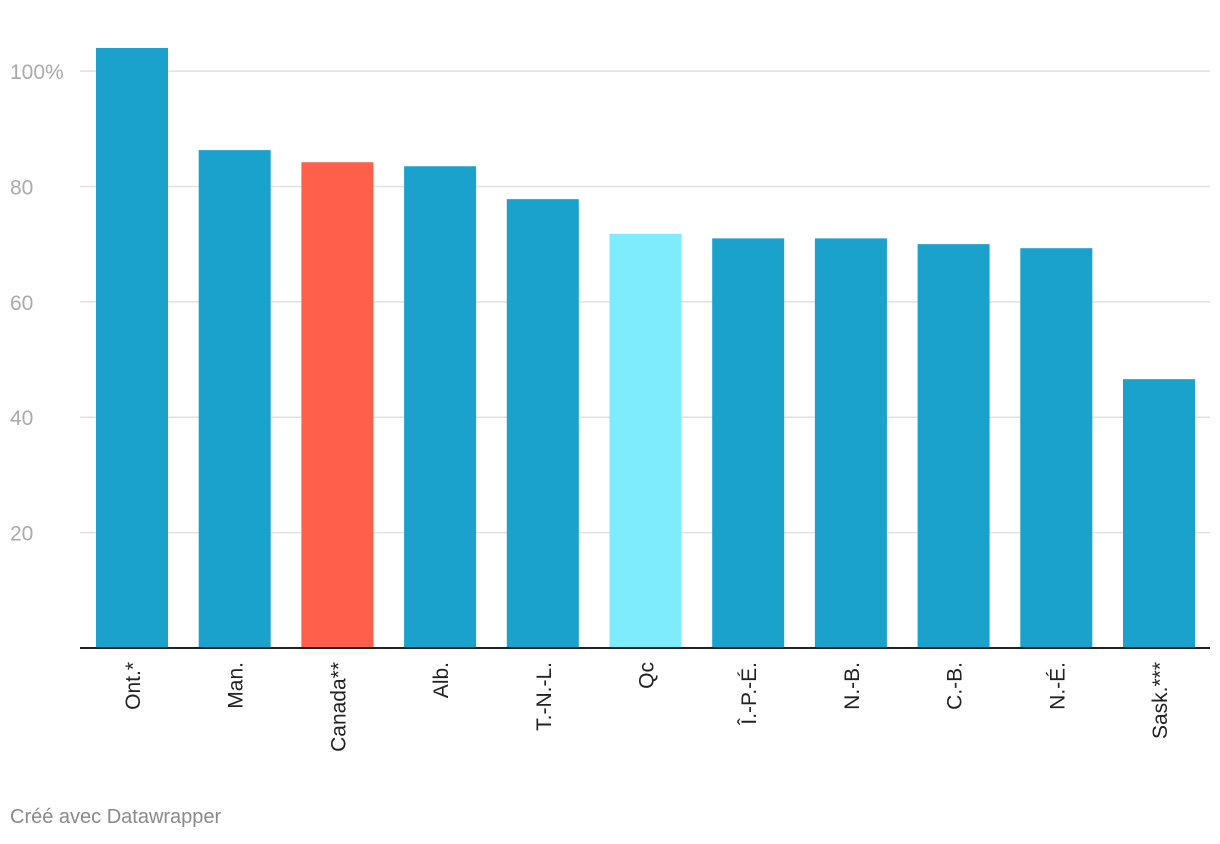 The image size is (1220, 844). Describe the element at coordinates (21, 418) in the screenshot. I see `y-tick-label: 40` at that location.